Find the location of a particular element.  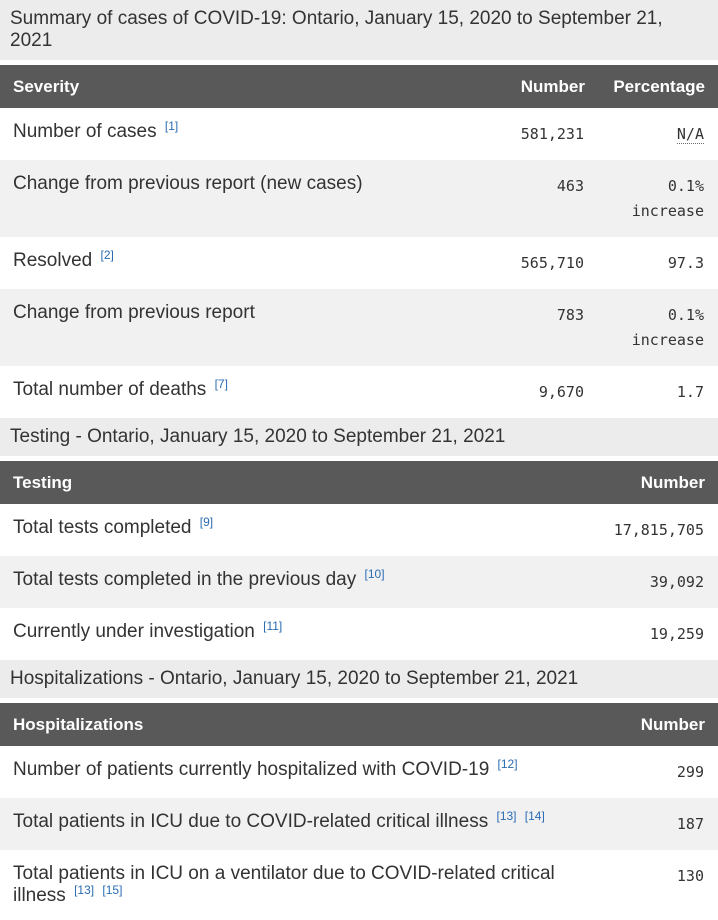

row-label-text: Change from previous report (new cases) is located at coordinates (188, 183).